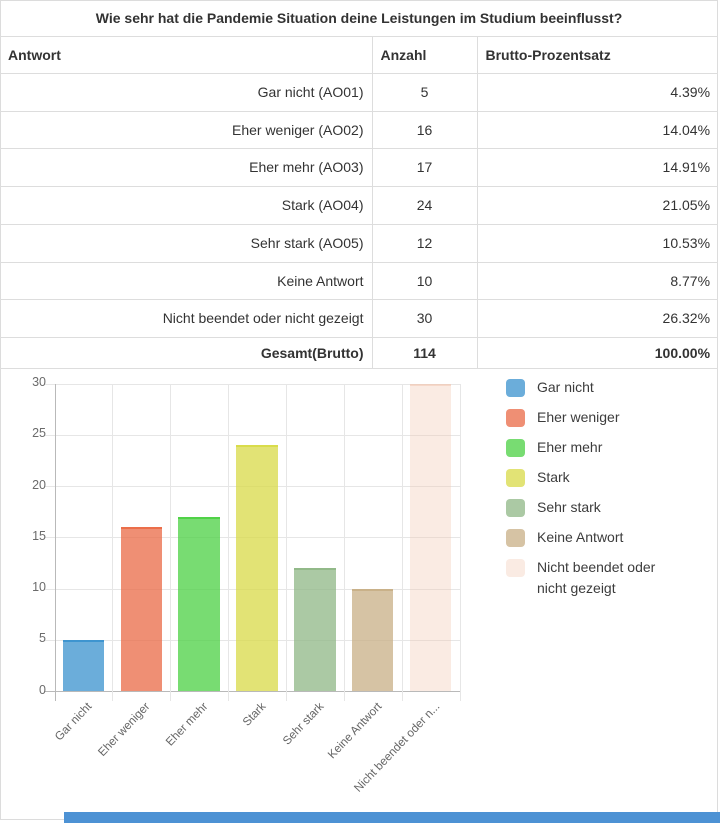  What do you see at coordinates (598, 55) in the screenshot?
I see `column-header-percentage: Brutto-Prozentsatz` at bounding box center [598, 55].